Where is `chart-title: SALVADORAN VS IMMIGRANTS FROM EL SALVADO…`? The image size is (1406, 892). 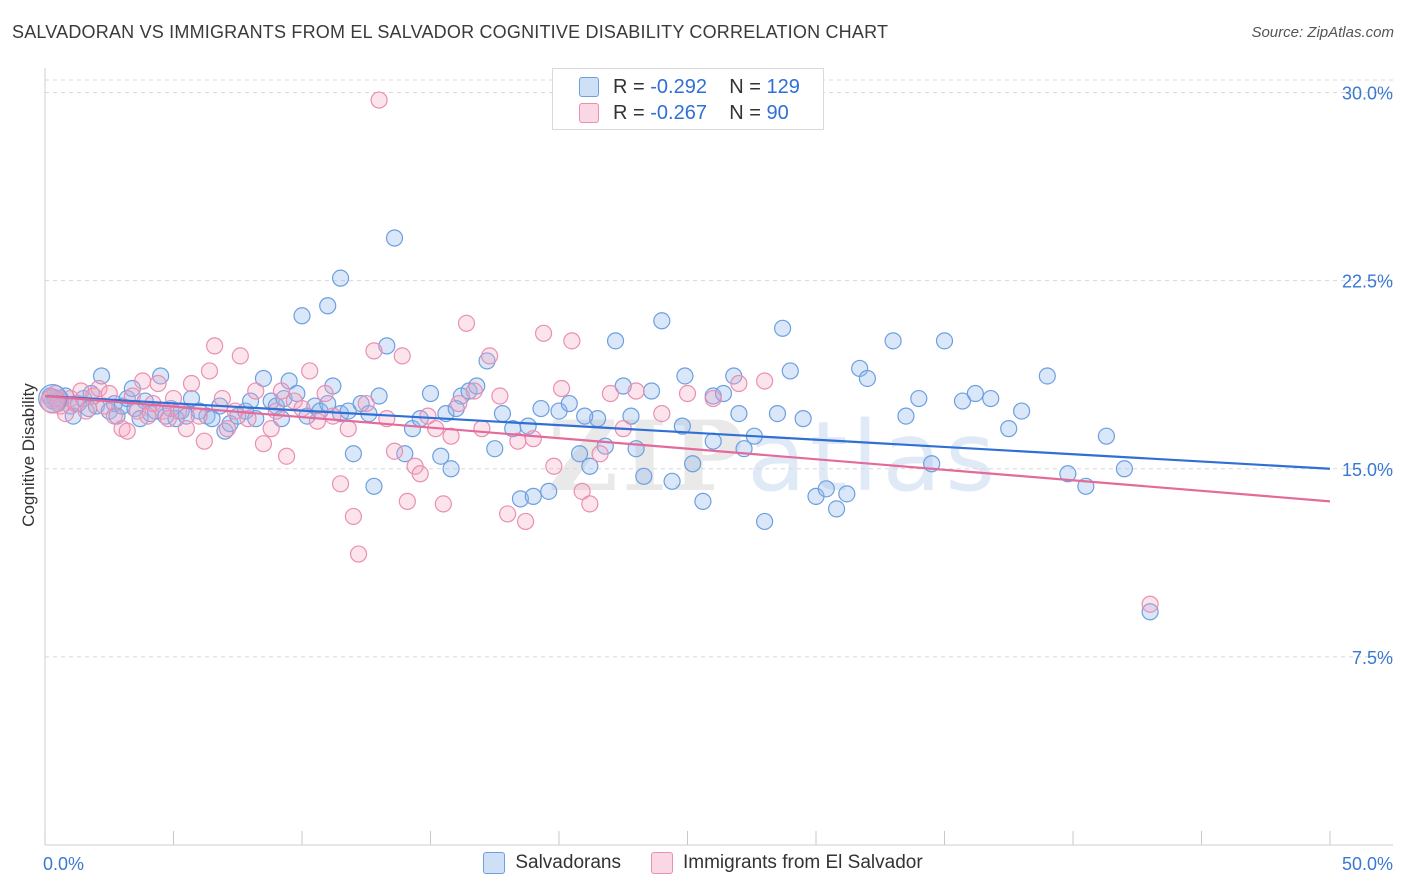 chart-title: SALVADORAN VS IMMIGRANTS FROM EL SALVADO… is located at coordinates (450, 32).